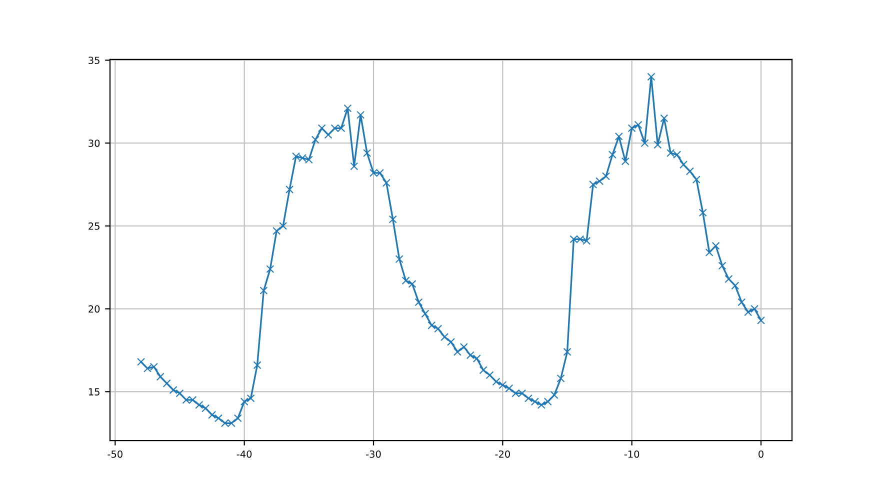 The height and width of the screenshot is (495, 880). Describe the element at coordinates (94, 226) in the screenshot. I see `y-tick-label: 25` at that location.